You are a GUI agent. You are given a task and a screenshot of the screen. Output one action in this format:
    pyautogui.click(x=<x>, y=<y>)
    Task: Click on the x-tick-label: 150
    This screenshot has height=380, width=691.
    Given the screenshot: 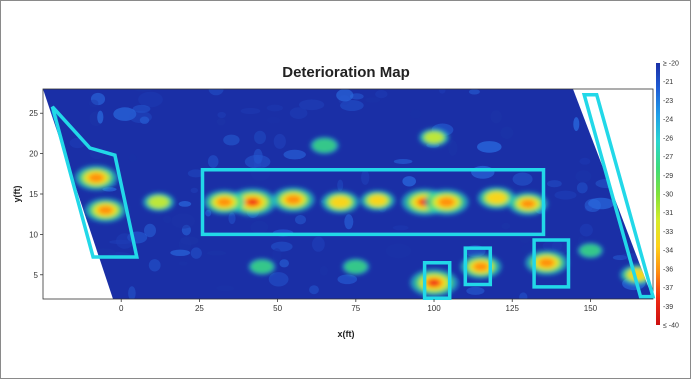 What is the action you would take?
    pyautogui.click(x=591, y=308)
    